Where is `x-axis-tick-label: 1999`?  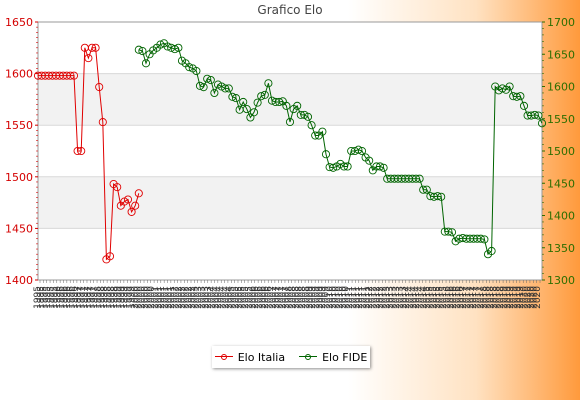
x-axis-tick-label: 1999 is located at coordinates (132, 297).